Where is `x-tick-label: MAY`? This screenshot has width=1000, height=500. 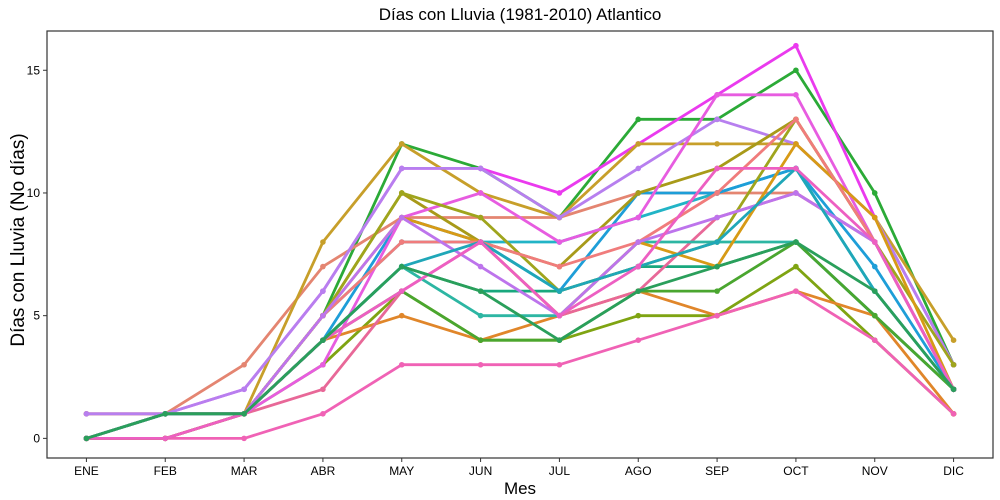 x-tick-label: MAY is located at coordinates (401, 471).